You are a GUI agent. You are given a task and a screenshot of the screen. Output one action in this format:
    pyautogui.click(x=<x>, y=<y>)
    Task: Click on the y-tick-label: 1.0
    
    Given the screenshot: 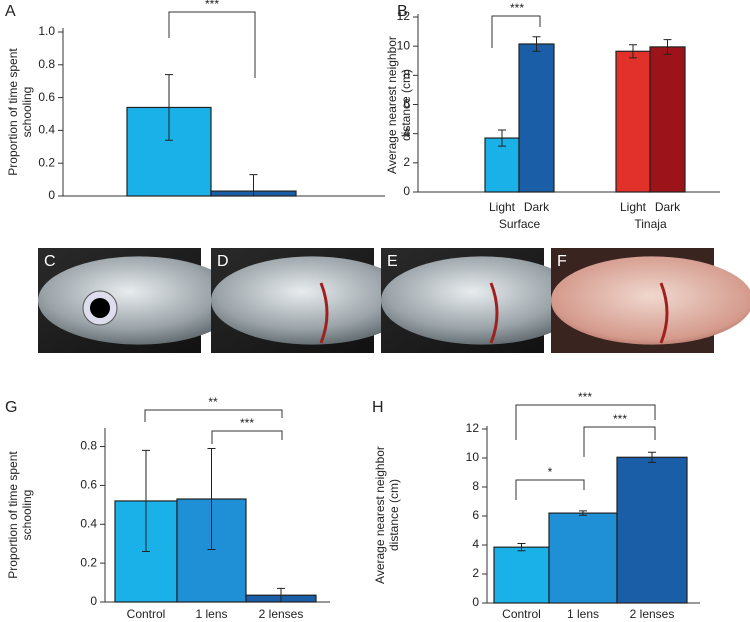 What is the action you would take?
    pyautogui.click(x=46, y=31)
    